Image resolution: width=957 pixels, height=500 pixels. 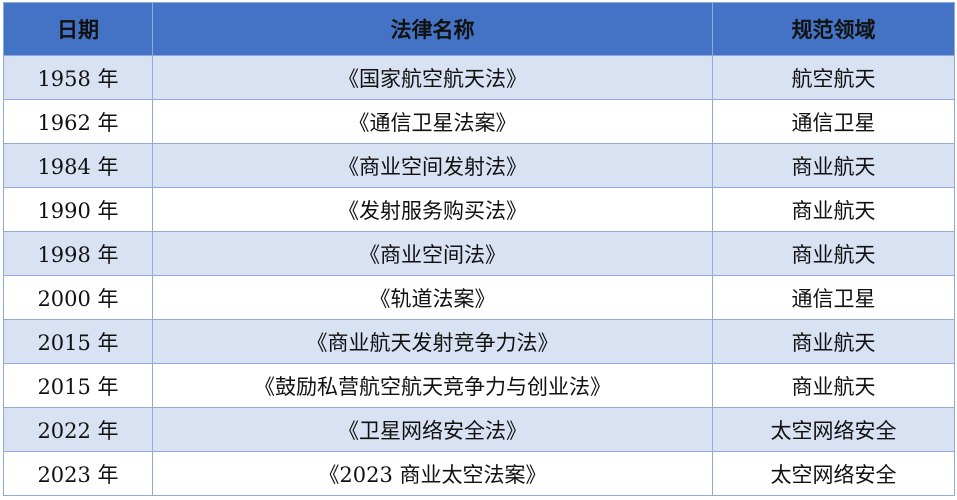 I want to click on date-cell: 1958 年, so click(x=78, y=77).